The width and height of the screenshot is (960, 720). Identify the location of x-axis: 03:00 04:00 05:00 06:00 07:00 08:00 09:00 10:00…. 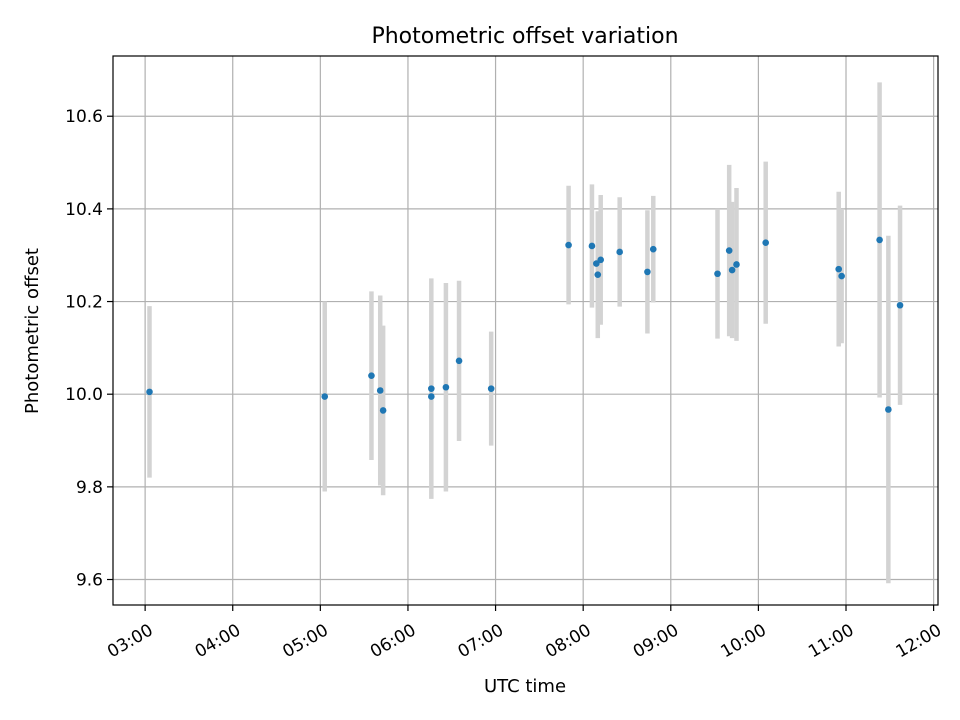
(524, 633).